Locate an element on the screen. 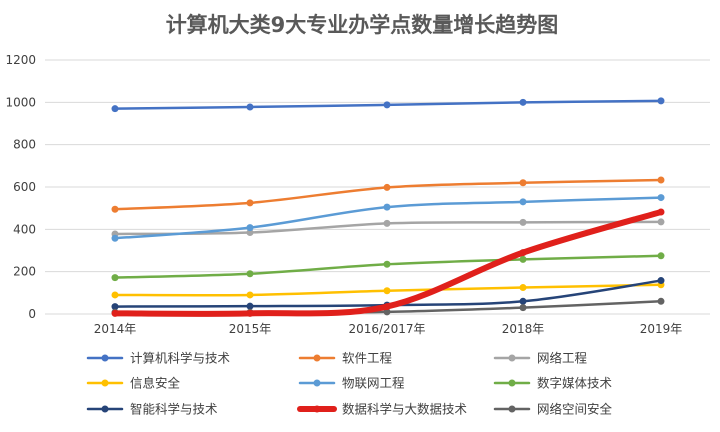 This screenshot has height=432, width=720. x-axis: 2014年 2015年 2016/2017年 2018年 2019年 is located at coordinates (388, 329).